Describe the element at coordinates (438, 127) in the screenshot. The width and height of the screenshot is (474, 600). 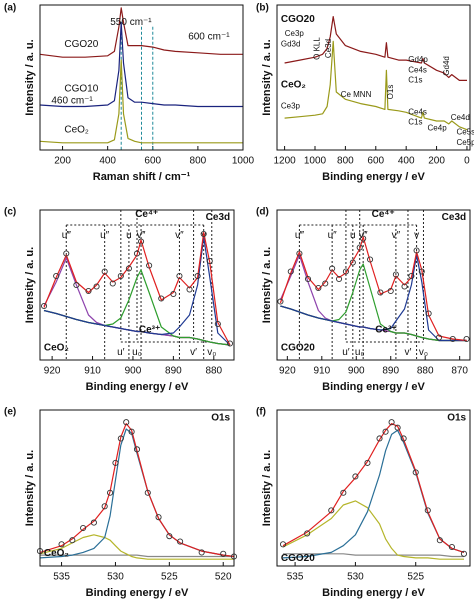
I see `annotation: Ce4p` at that location.